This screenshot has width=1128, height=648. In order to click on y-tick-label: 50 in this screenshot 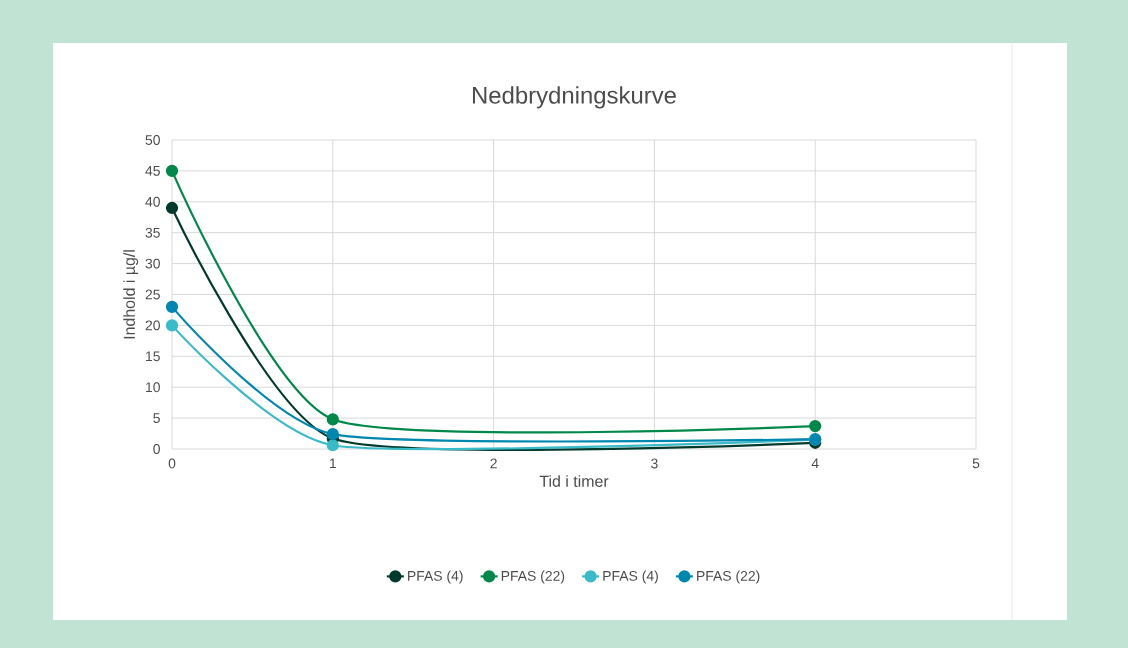, I will do `click(152, 140)`.